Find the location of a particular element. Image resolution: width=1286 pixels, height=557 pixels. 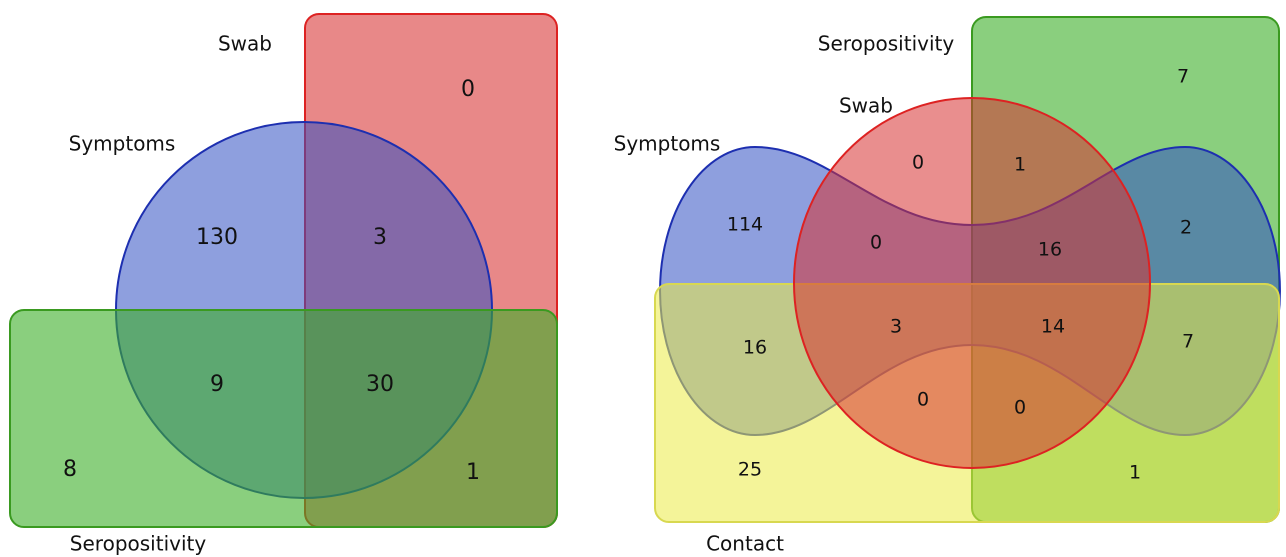

region-count: 14 is located at coordinates (1053, 327).